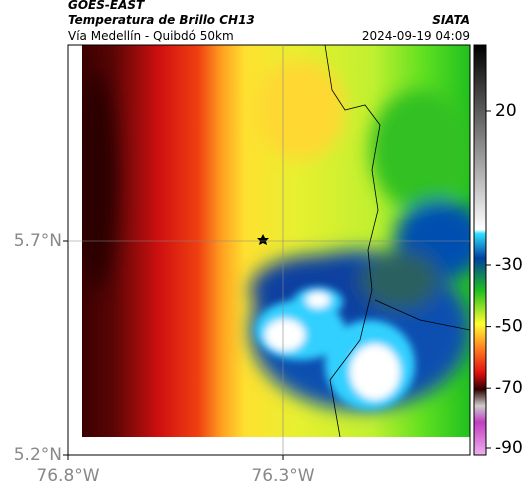  Describe the element at coordinates (67, 476) in the screenshot. I see `lon-tick-label: 76.8°W` at that location.